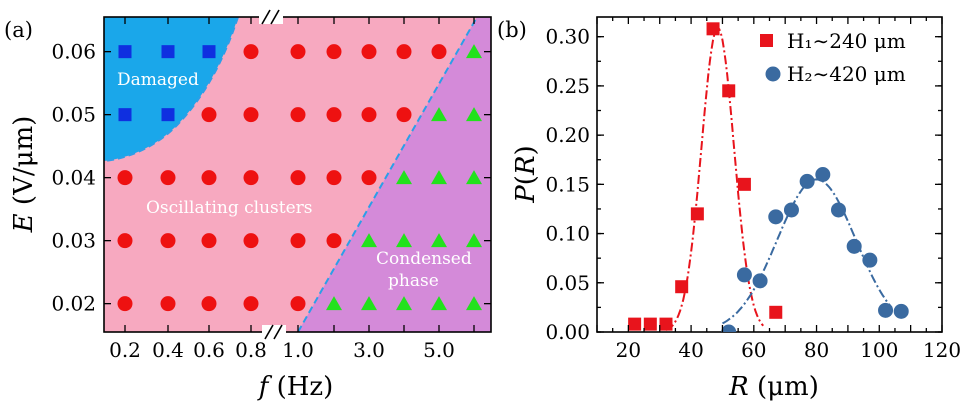 The image size is (978, 411). I want to click on panel-label-a: (a), so click(18, 30).